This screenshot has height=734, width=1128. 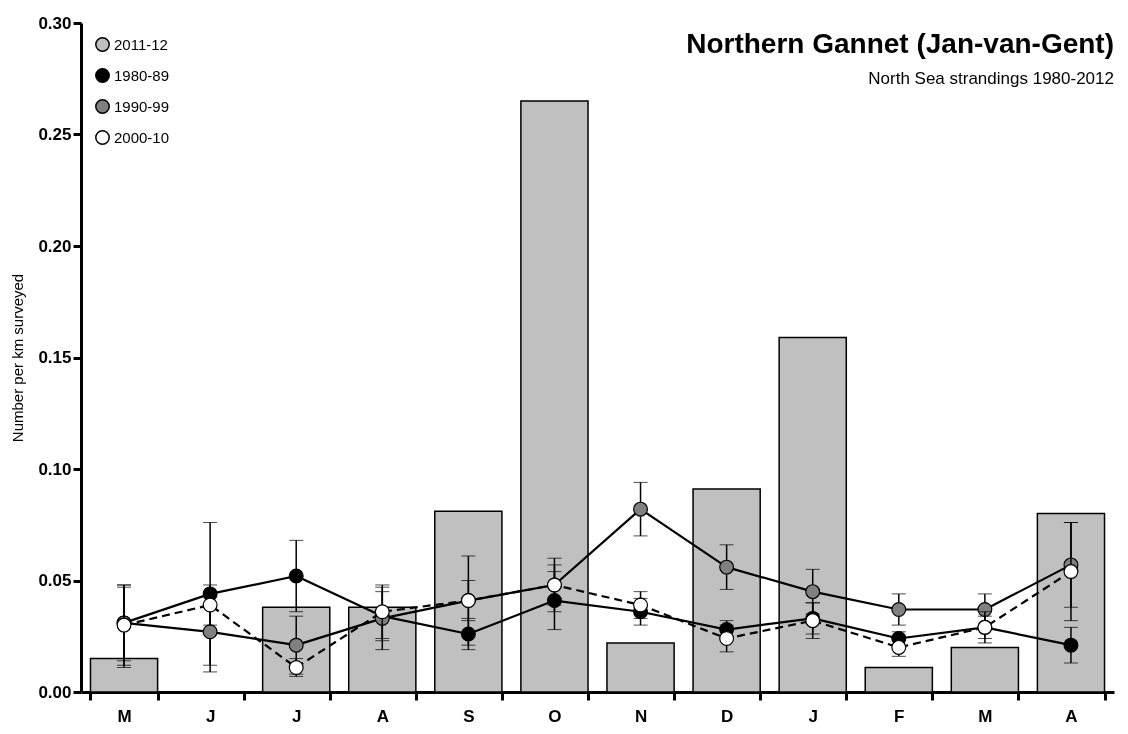 I want to click on y-tick-label: 0.20, so click(x=55, y=246).